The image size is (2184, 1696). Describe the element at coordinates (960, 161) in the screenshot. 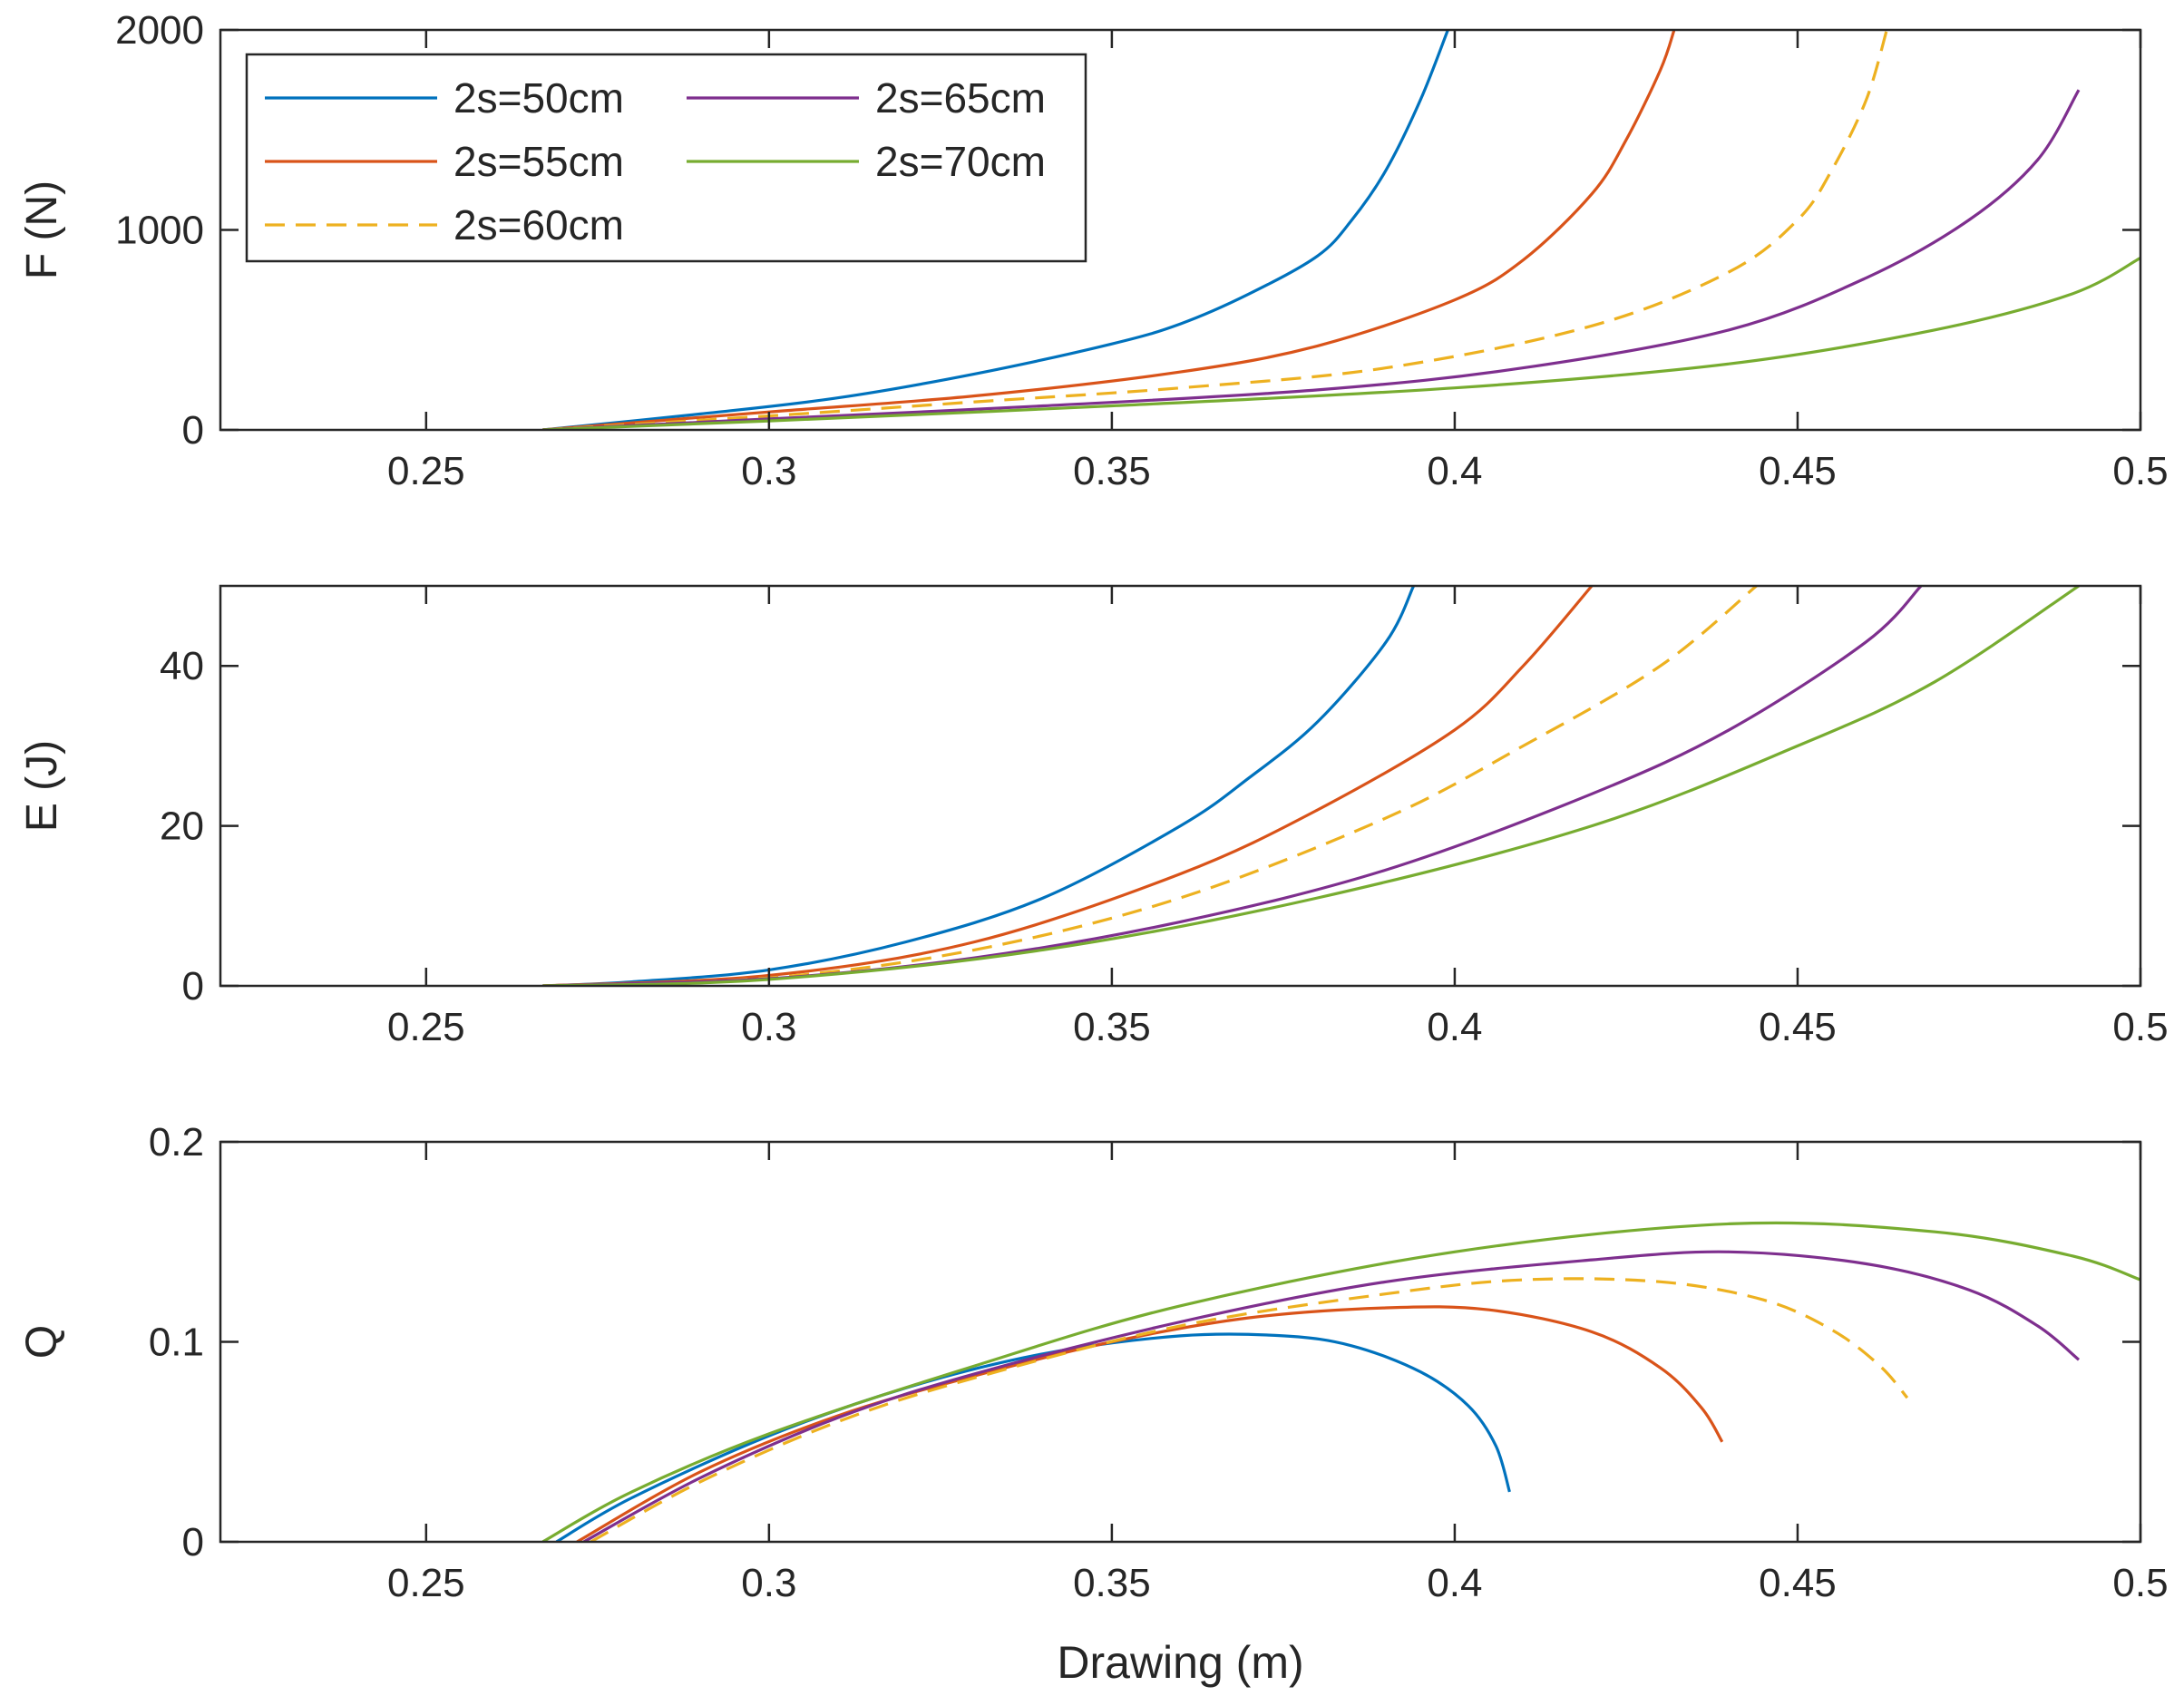

I see `legend-label: 2s=70cm` at that location.